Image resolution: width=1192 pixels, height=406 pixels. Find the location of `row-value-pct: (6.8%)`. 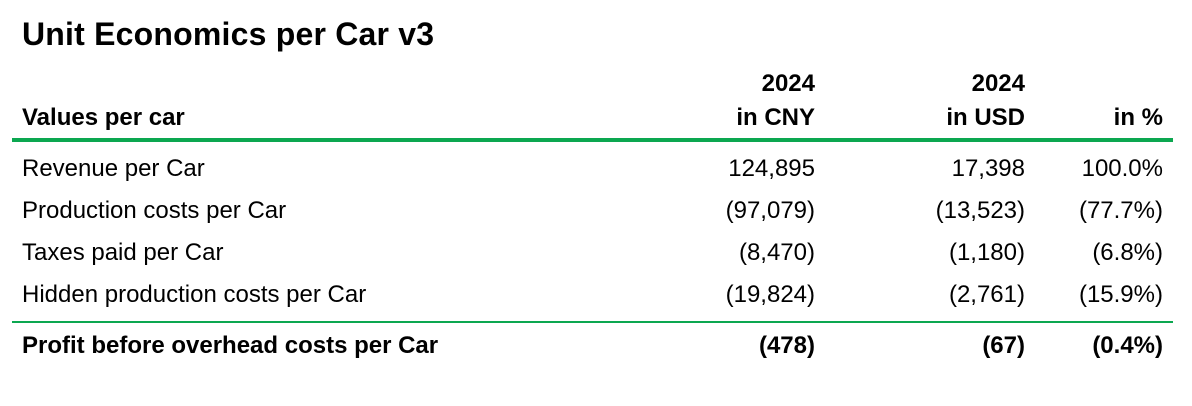

row-value-pct: (6.8%) is located at coordinates (1127, 252).